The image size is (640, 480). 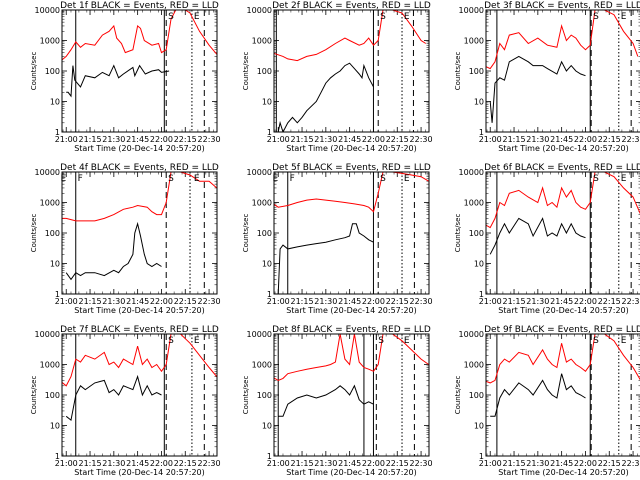 I want to click on panel-title: Det 5f BLACK = Events, RED = LLD, so click(x=351, y=168).